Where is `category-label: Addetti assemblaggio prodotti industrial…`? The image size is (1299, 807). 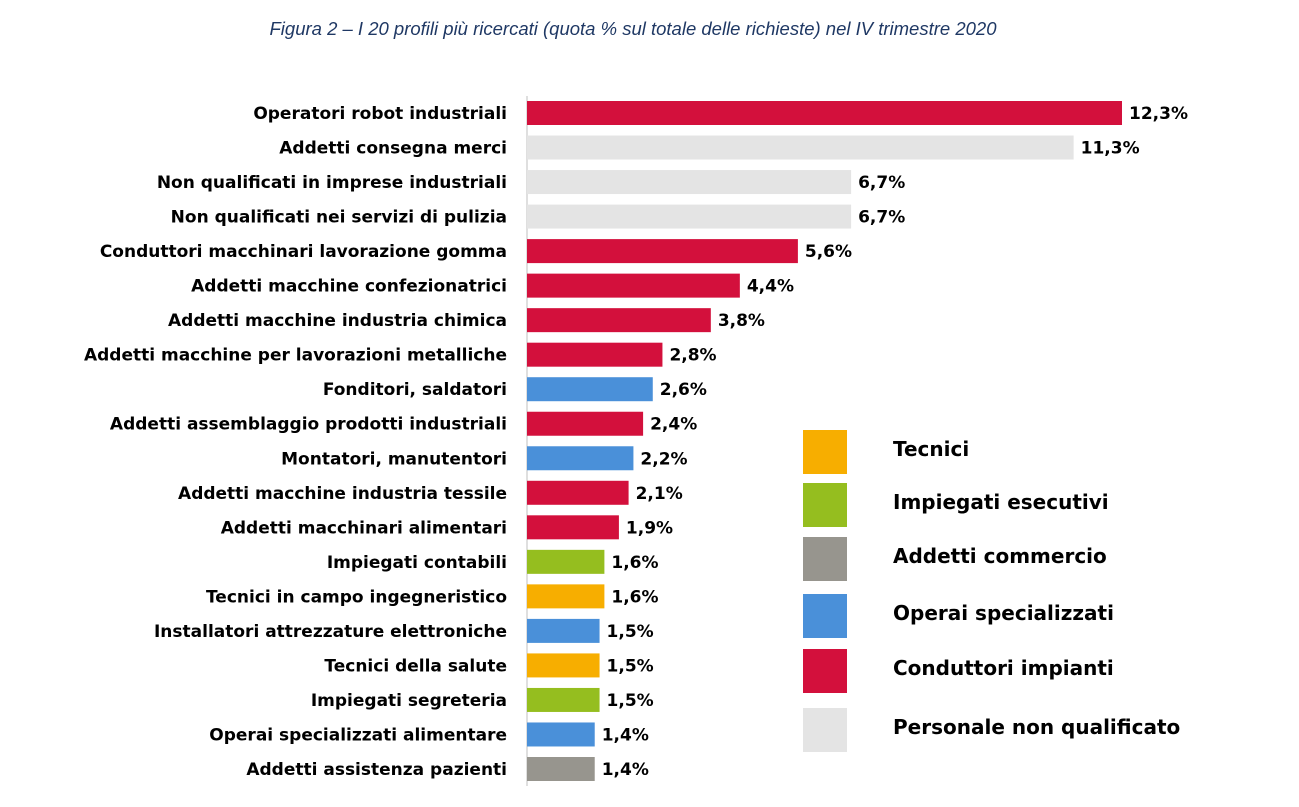
category-label: Addetti assemblaggio prodotti industrial… is located at coordinates (308, 425).